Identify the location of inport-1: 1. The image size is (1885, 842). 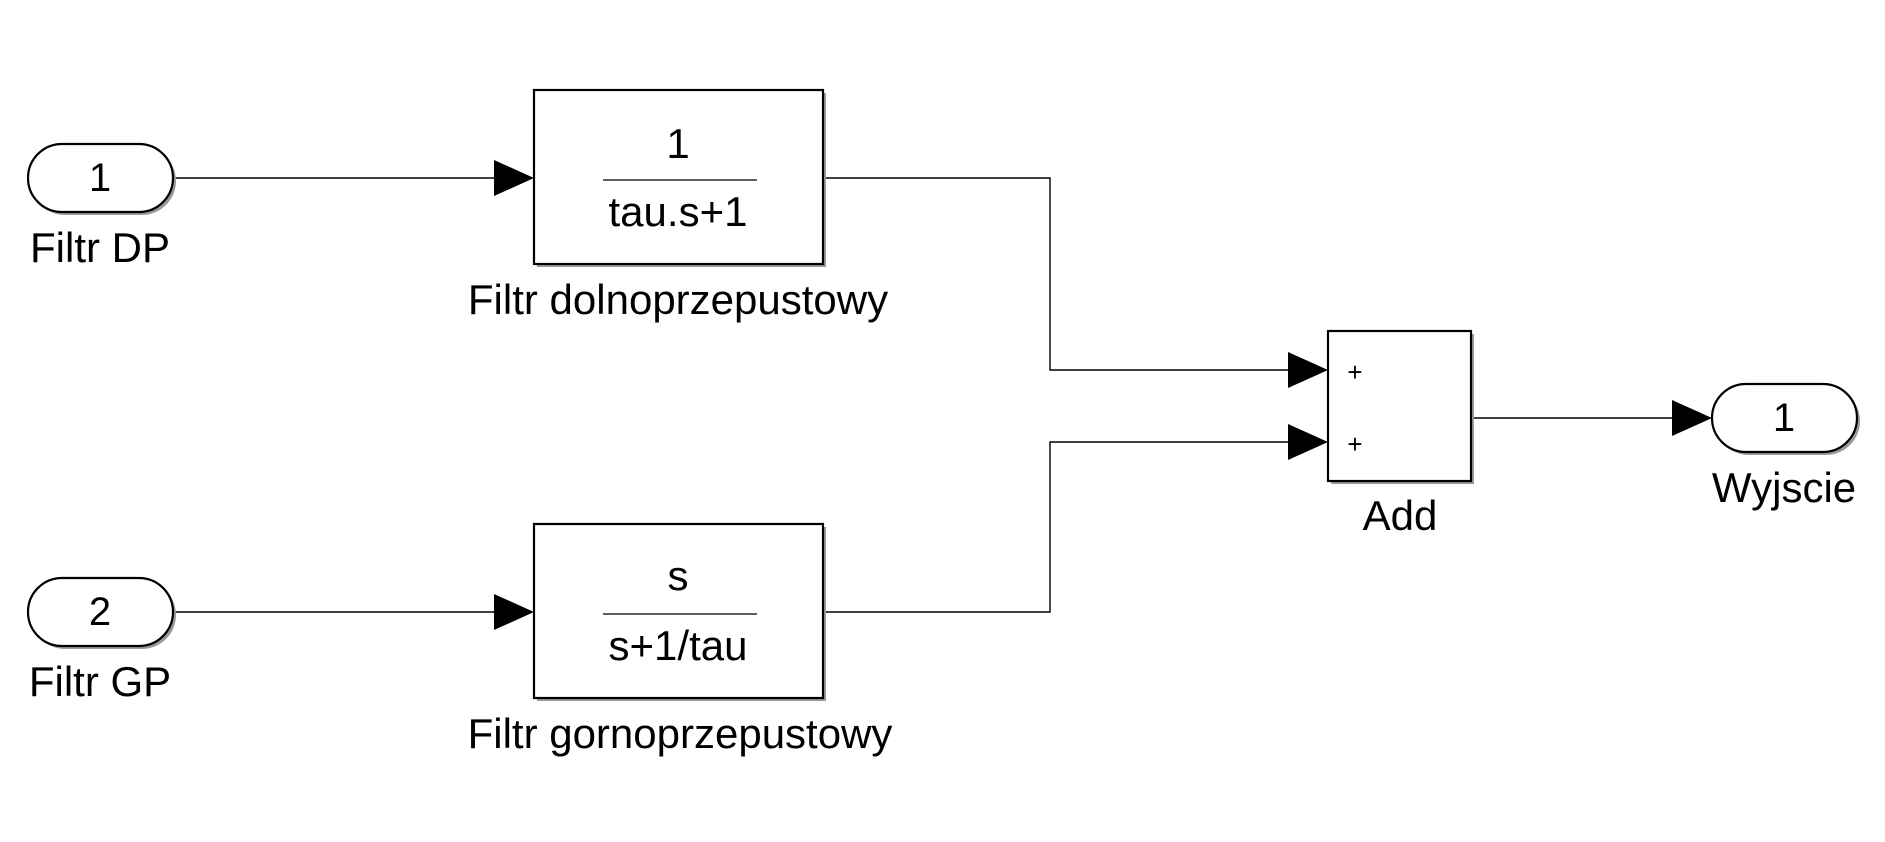
(101, 178).